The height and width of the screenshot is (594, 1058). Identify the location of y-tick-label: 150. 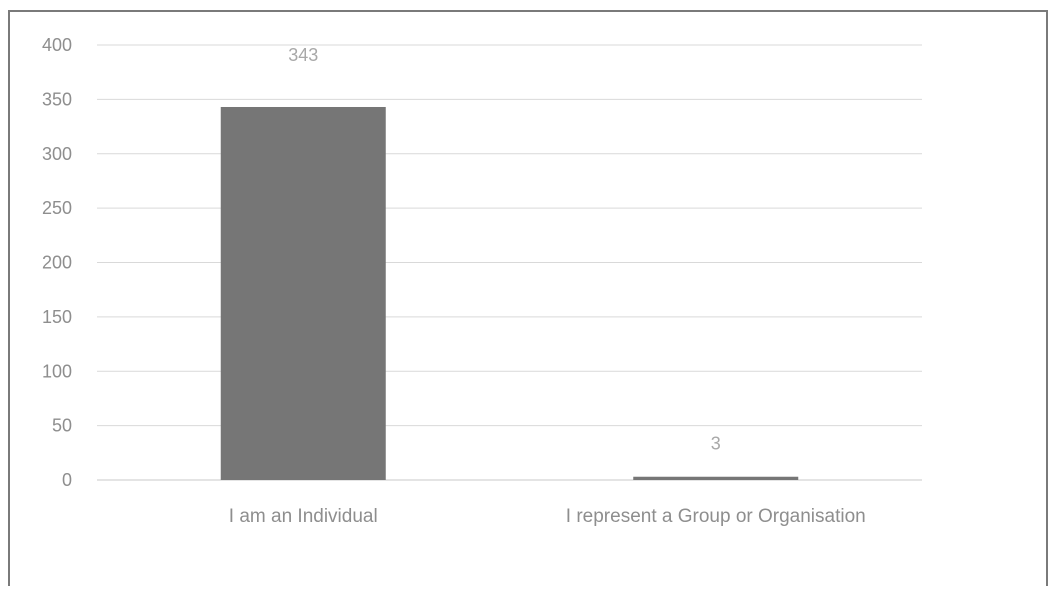
(57, 317).